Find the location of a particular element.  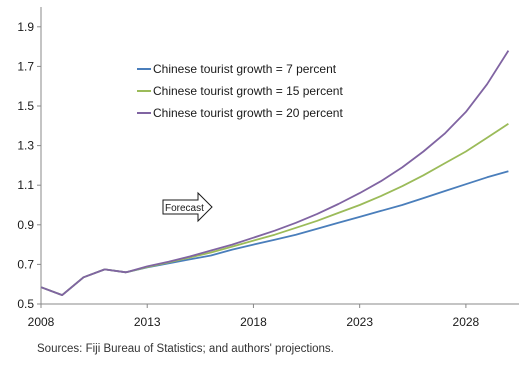

legend-label: Chinese tourist growth = 15 percent is located at coordinates (248, 91).